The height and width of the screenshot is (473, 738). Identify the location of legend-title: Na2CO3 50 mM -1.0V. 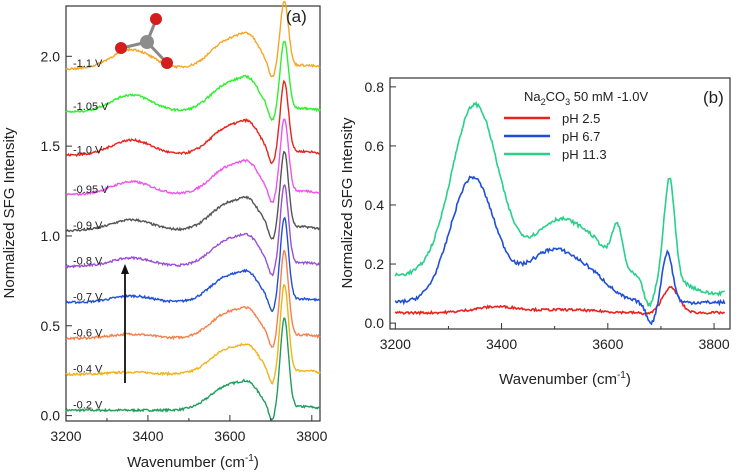
(586, 98).